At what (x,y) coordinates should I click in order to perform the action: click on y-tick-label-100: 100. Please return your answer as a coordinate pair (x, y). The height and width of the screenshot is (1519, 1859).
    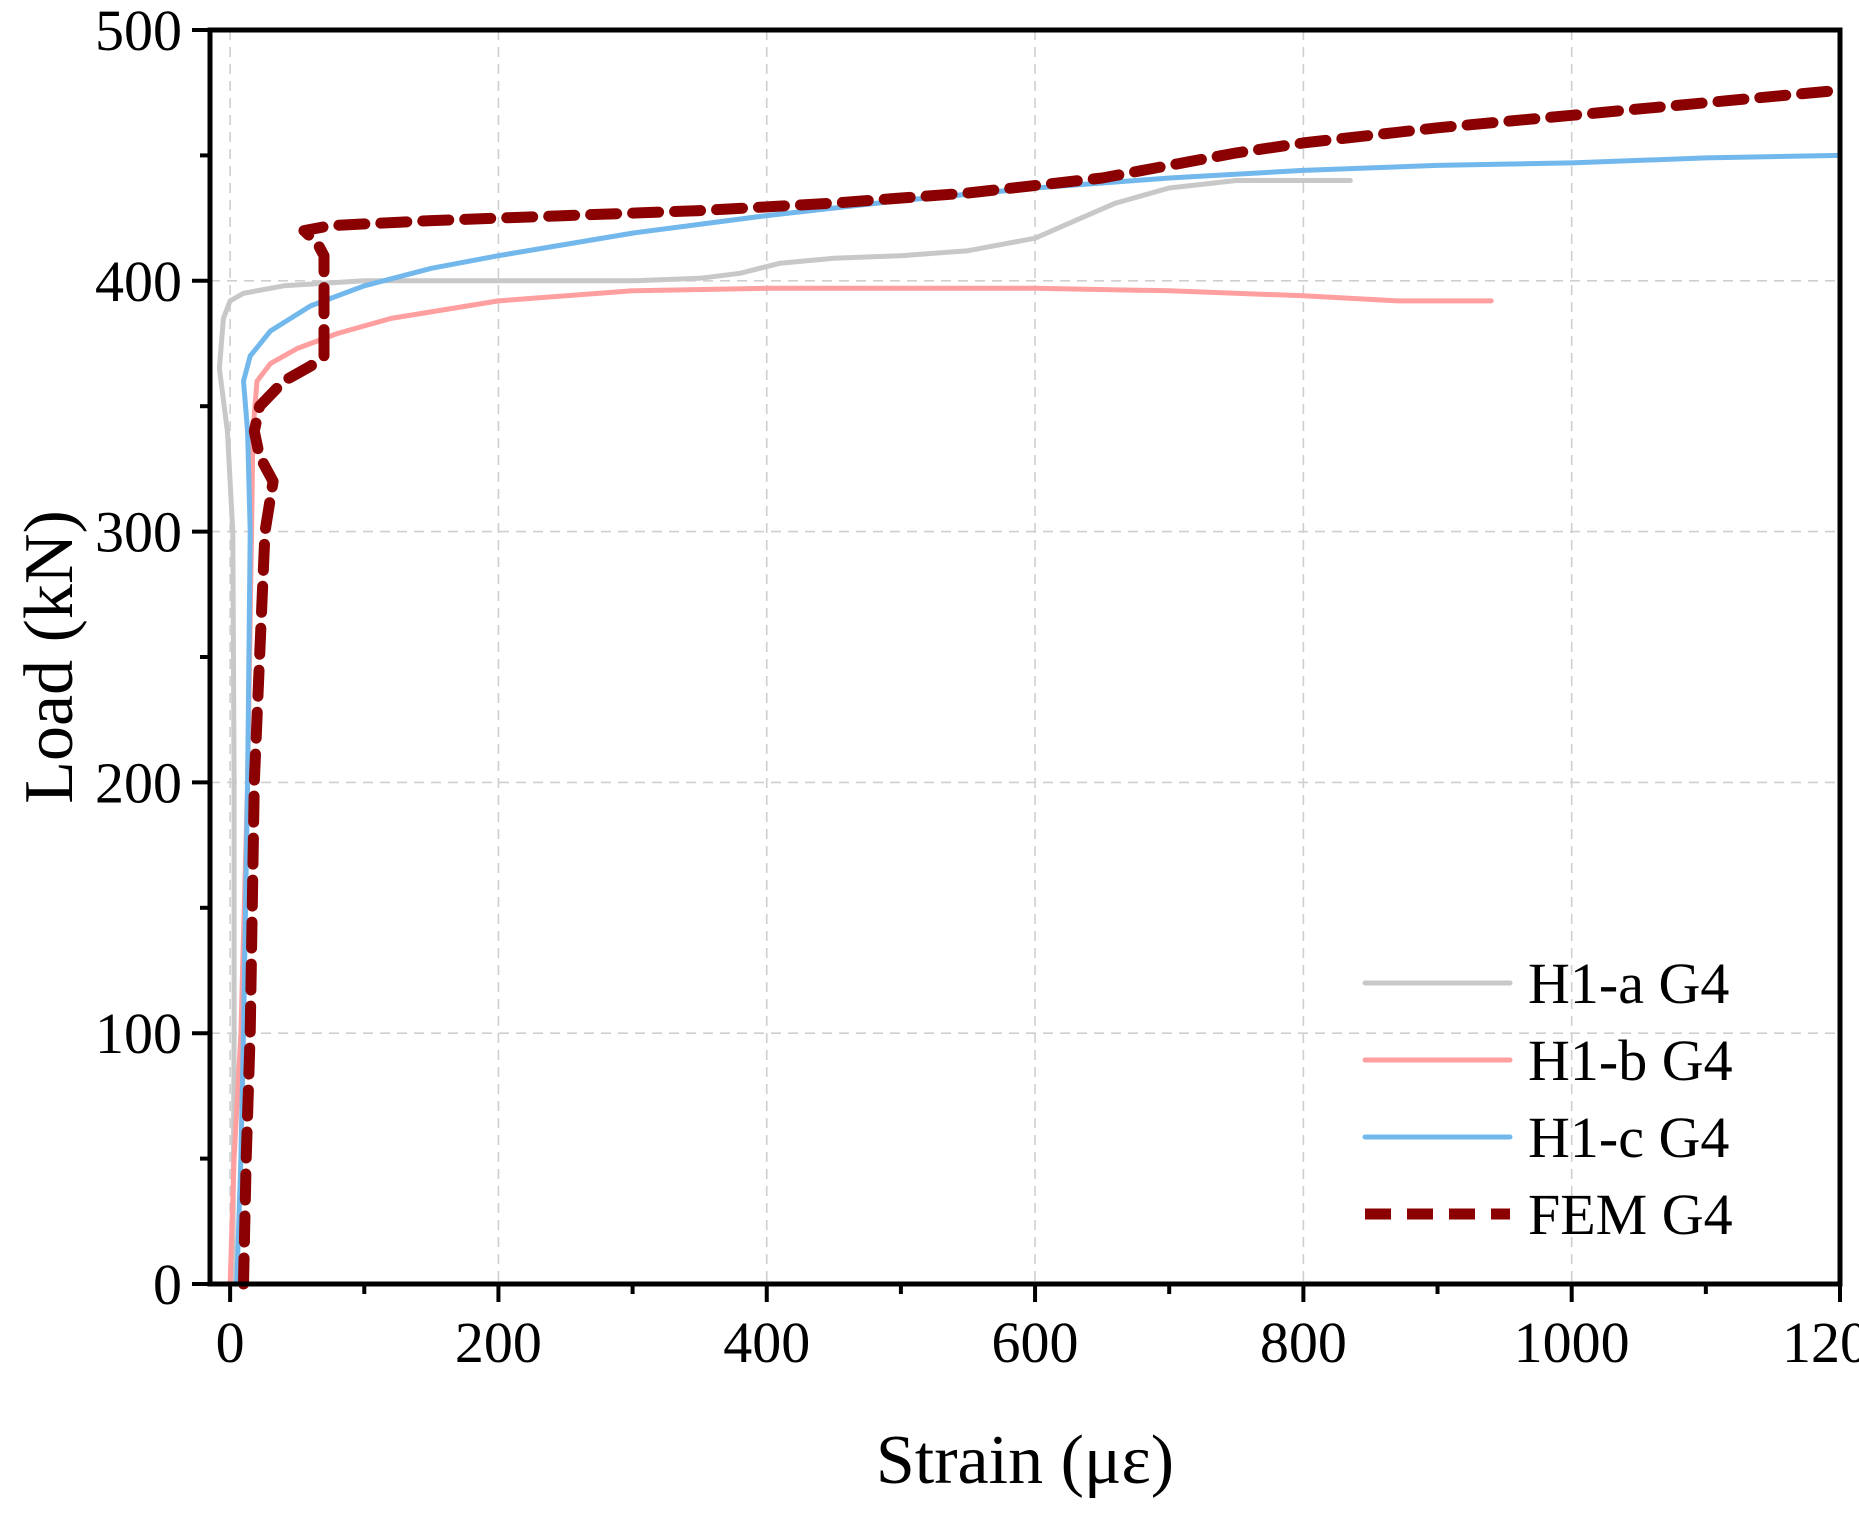
    Looking at the image, I should click on (138, 1033).